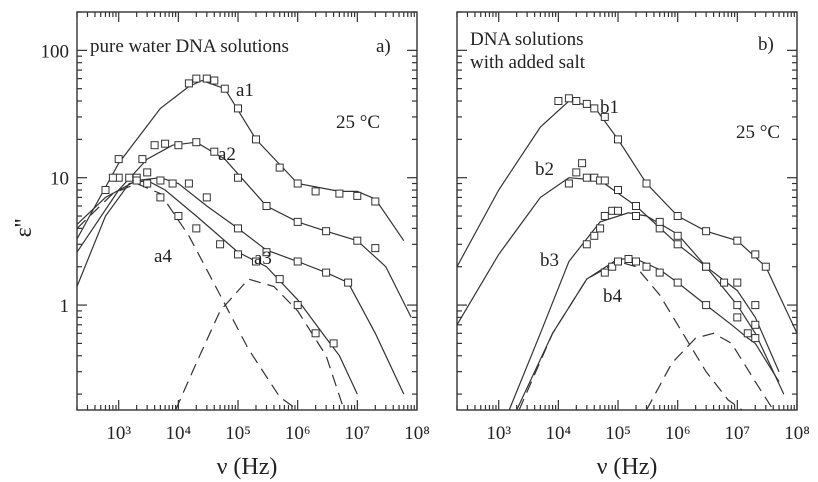  Describe the element at coordinates (163, 256) in the screenshot. I see `series-label-a4: a4` at that location.